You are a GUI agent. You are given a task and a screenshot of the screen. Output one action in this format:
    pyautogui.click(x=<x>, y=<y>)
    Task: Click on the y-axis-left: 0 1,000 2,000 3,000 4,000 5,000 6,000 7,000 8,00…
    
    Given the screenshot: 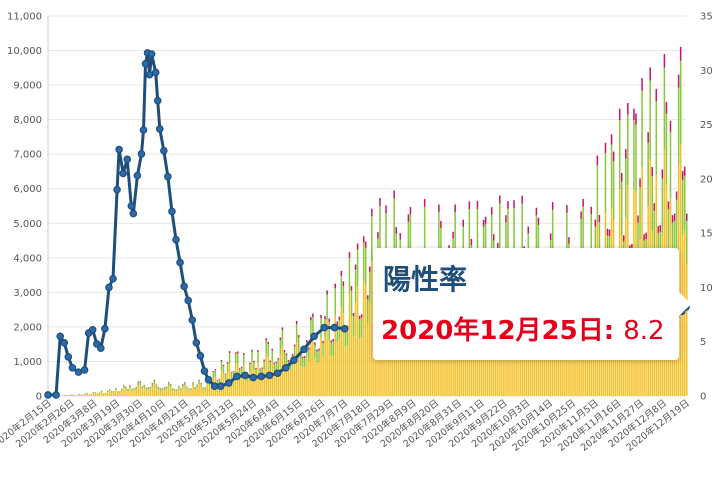 What is the action you would take?
    pyautogui.click(x=24, y=207)
    